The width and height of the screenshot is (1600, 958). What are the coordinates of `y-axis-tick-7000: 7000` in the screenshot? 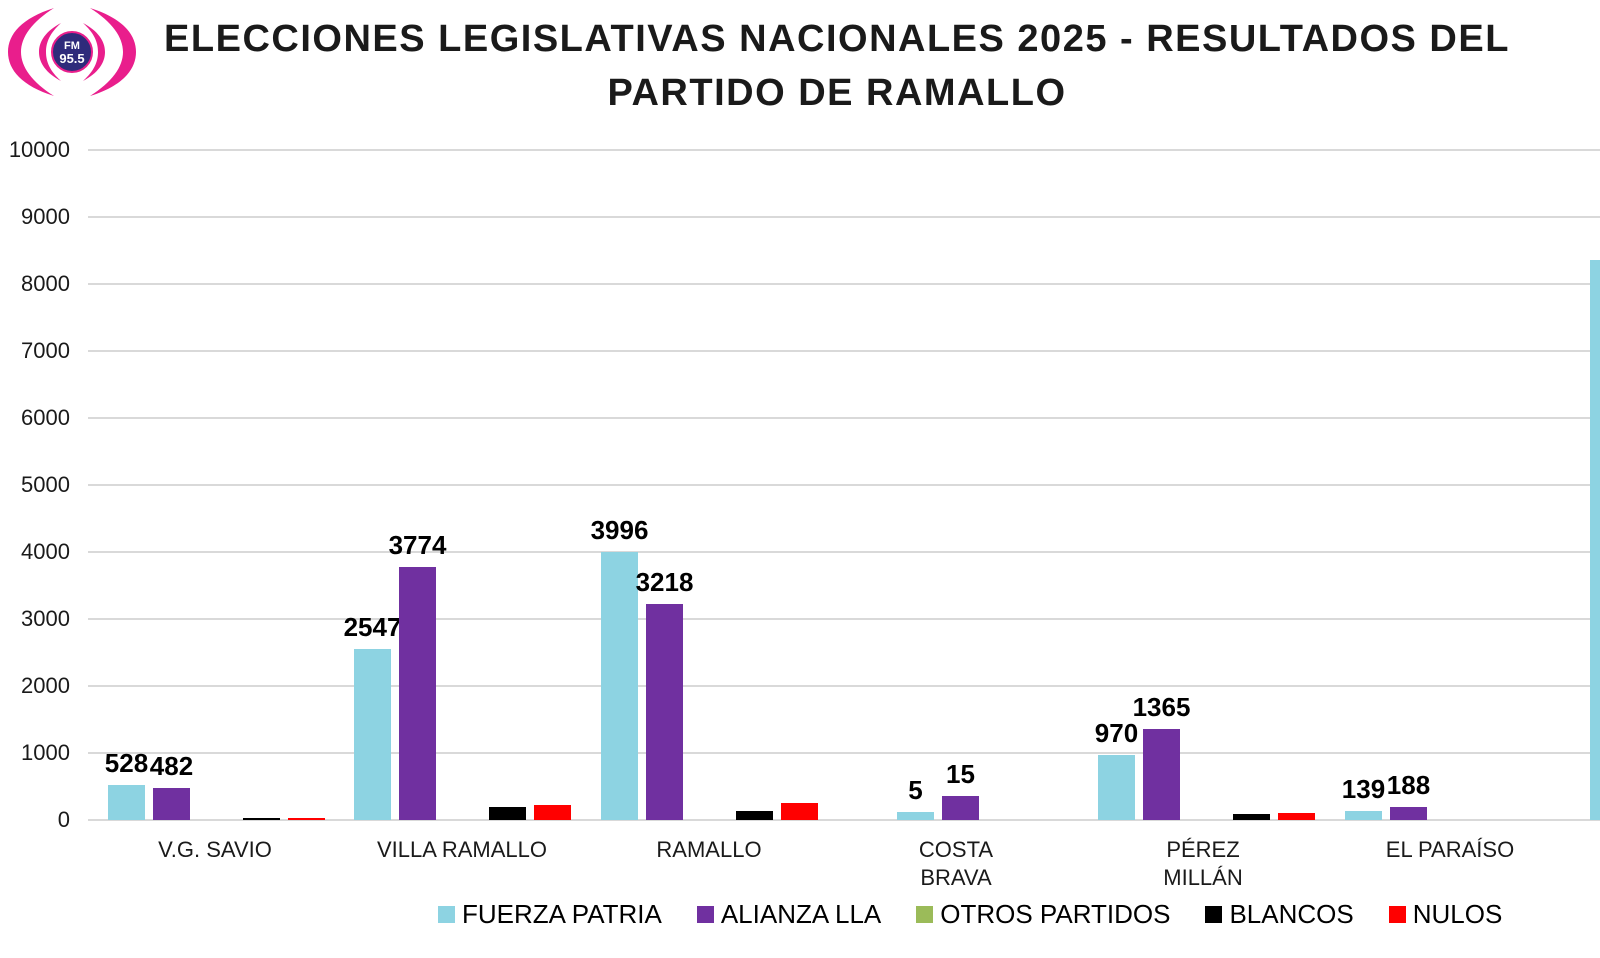 It's located at (45, 350).